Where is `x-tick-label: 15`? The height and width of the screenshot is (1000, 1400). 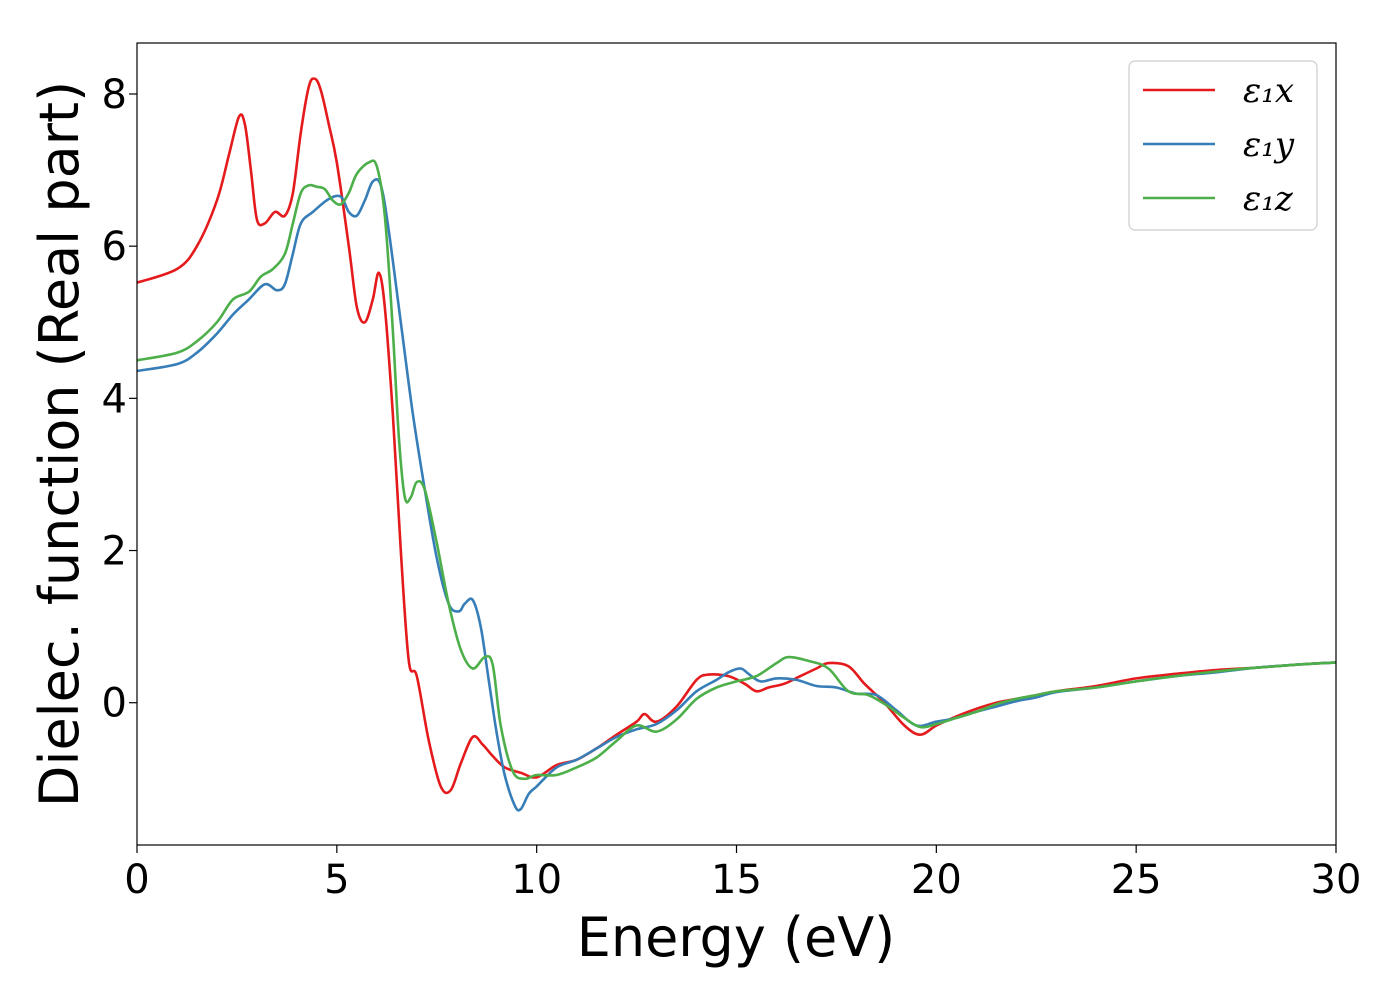 x-tick-label: 15 is located at coordinates (736, 880).